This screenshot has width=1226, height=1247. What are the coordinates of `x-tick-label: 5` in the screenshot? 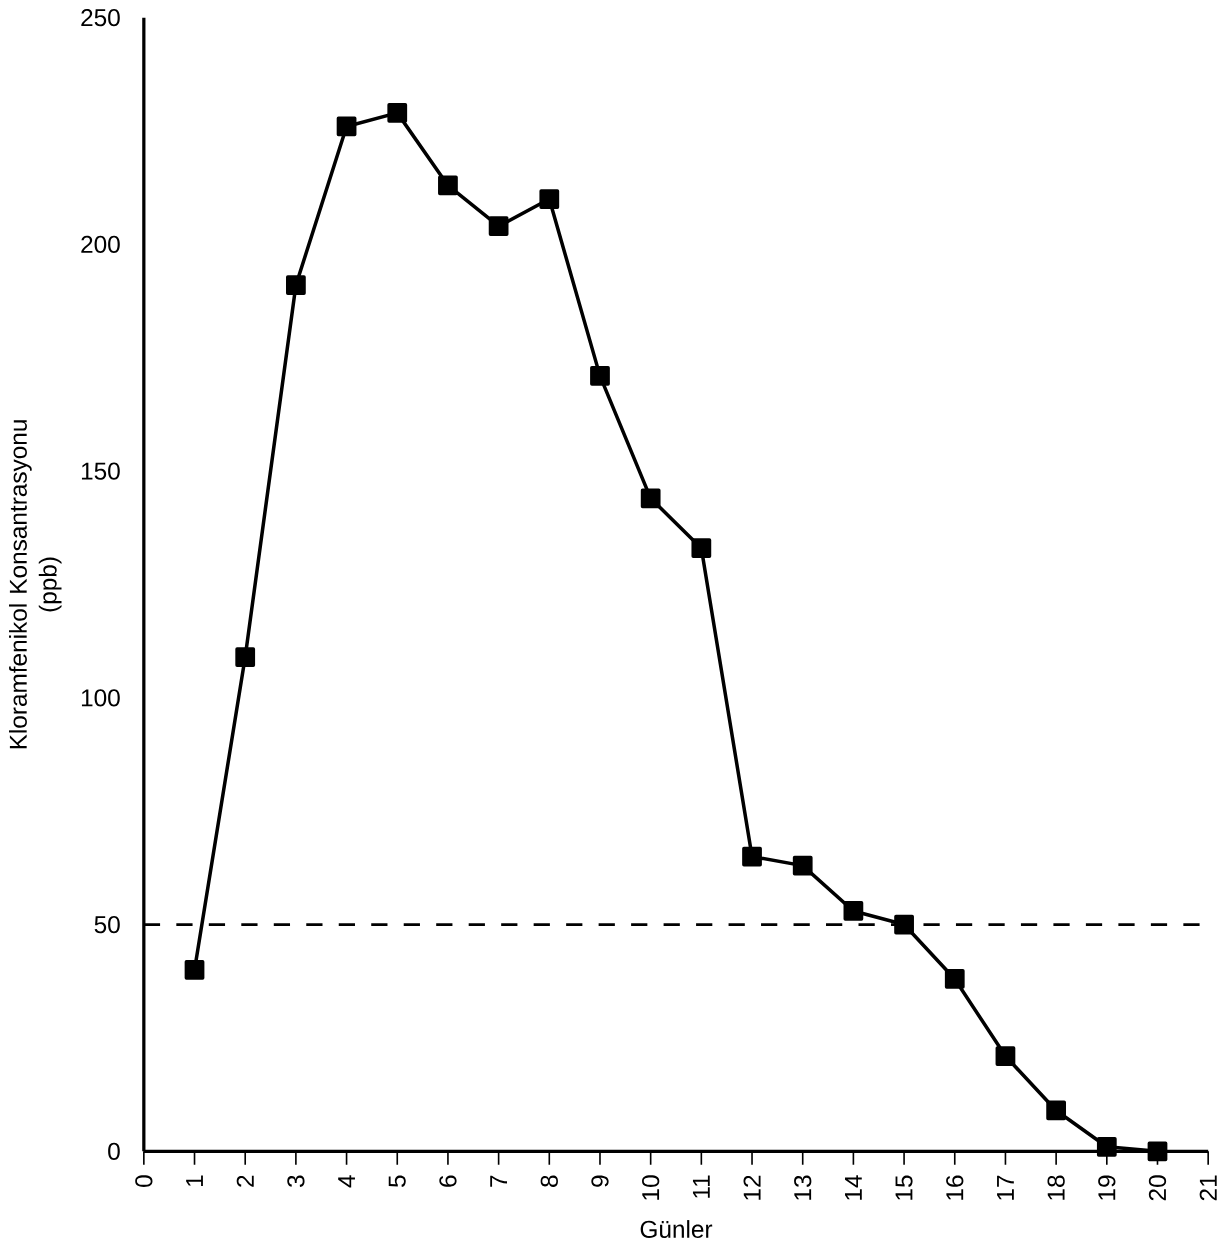 It's located at (397, 1181).